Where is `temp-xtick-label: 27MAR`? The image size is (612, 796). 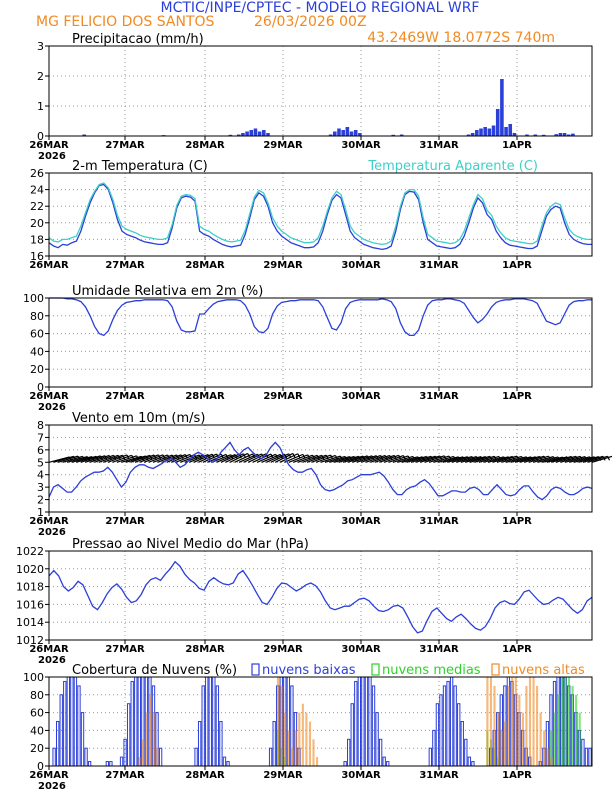 temp-xtick-label: 27MAR is located at coordinates (125, 265).